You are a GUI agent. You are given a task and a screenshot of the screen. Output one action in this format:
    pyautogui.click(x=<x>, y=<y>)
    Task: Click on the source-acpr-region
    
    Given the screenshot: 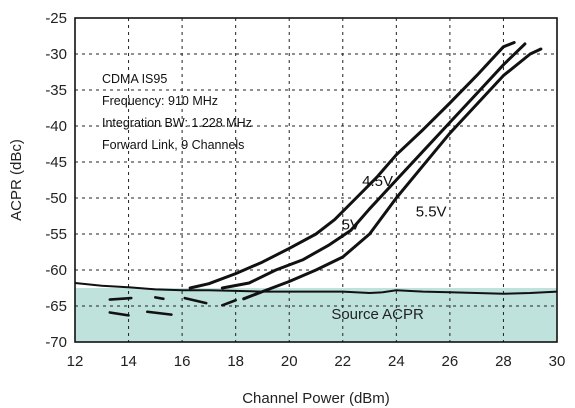 What is the action you would take?
    pyautogui.click(x=316, y=315)
    